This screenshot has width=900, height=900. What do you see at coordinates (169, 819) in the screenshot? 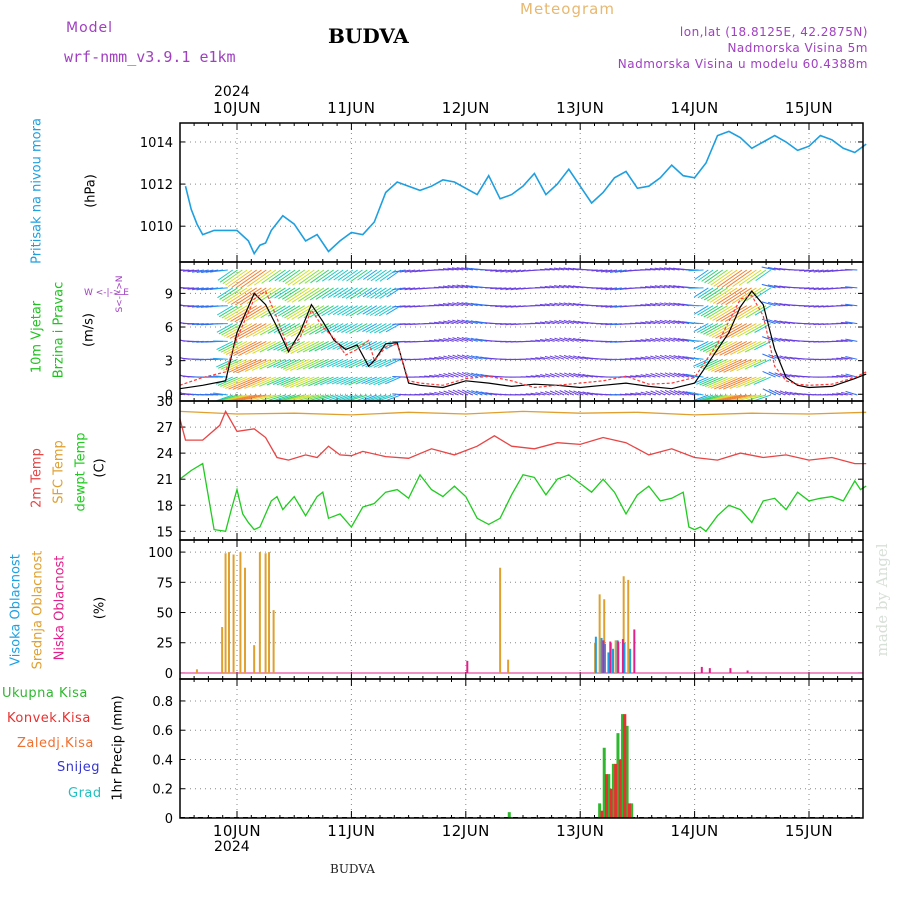
I see `y-tick-label: 0` at bounding box center [169, 819].